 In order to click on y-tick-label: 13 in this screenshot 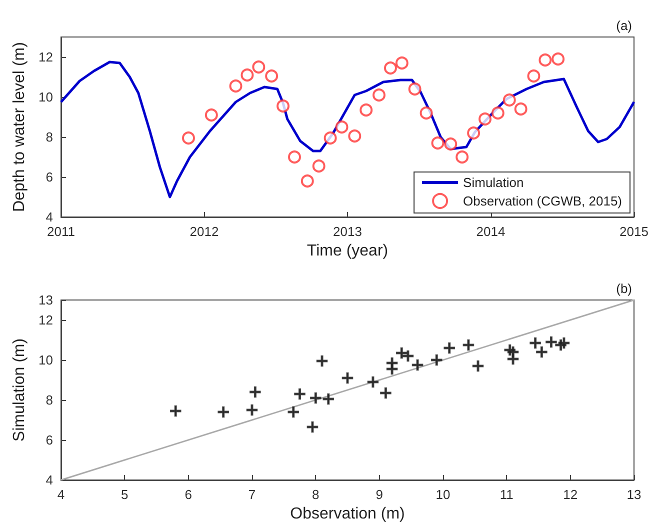, I will do `click(45, 300)`.